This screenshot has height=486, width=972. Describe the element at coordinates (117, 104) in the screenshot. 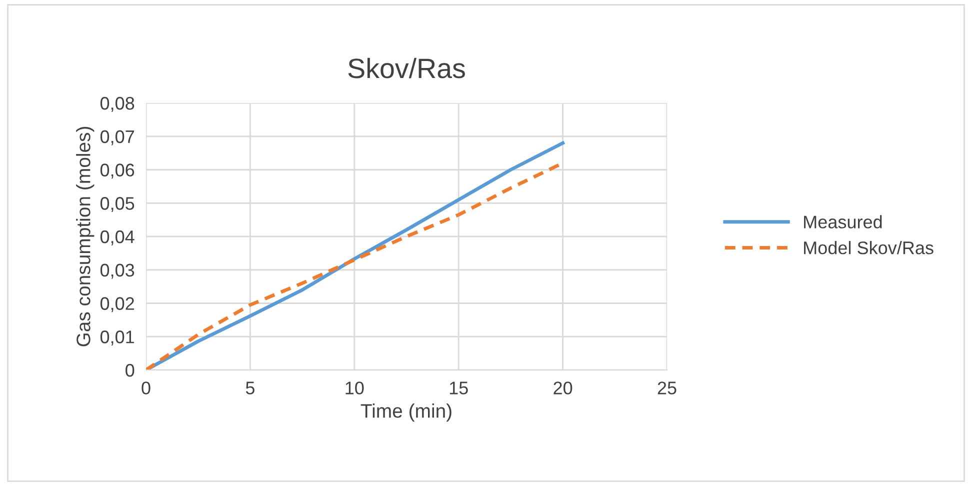

I see `y-tick-label: 0,08` at that location.